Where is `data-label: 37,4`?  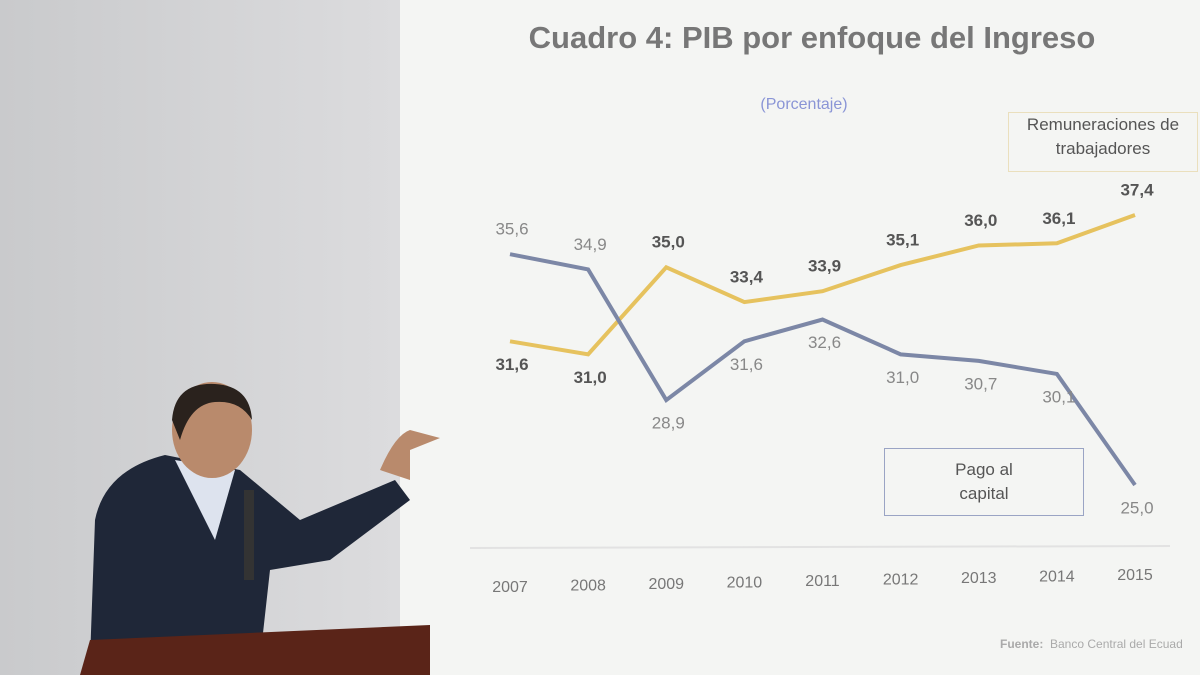
data-label: 37,4 is located at coordinates (1137, 189).